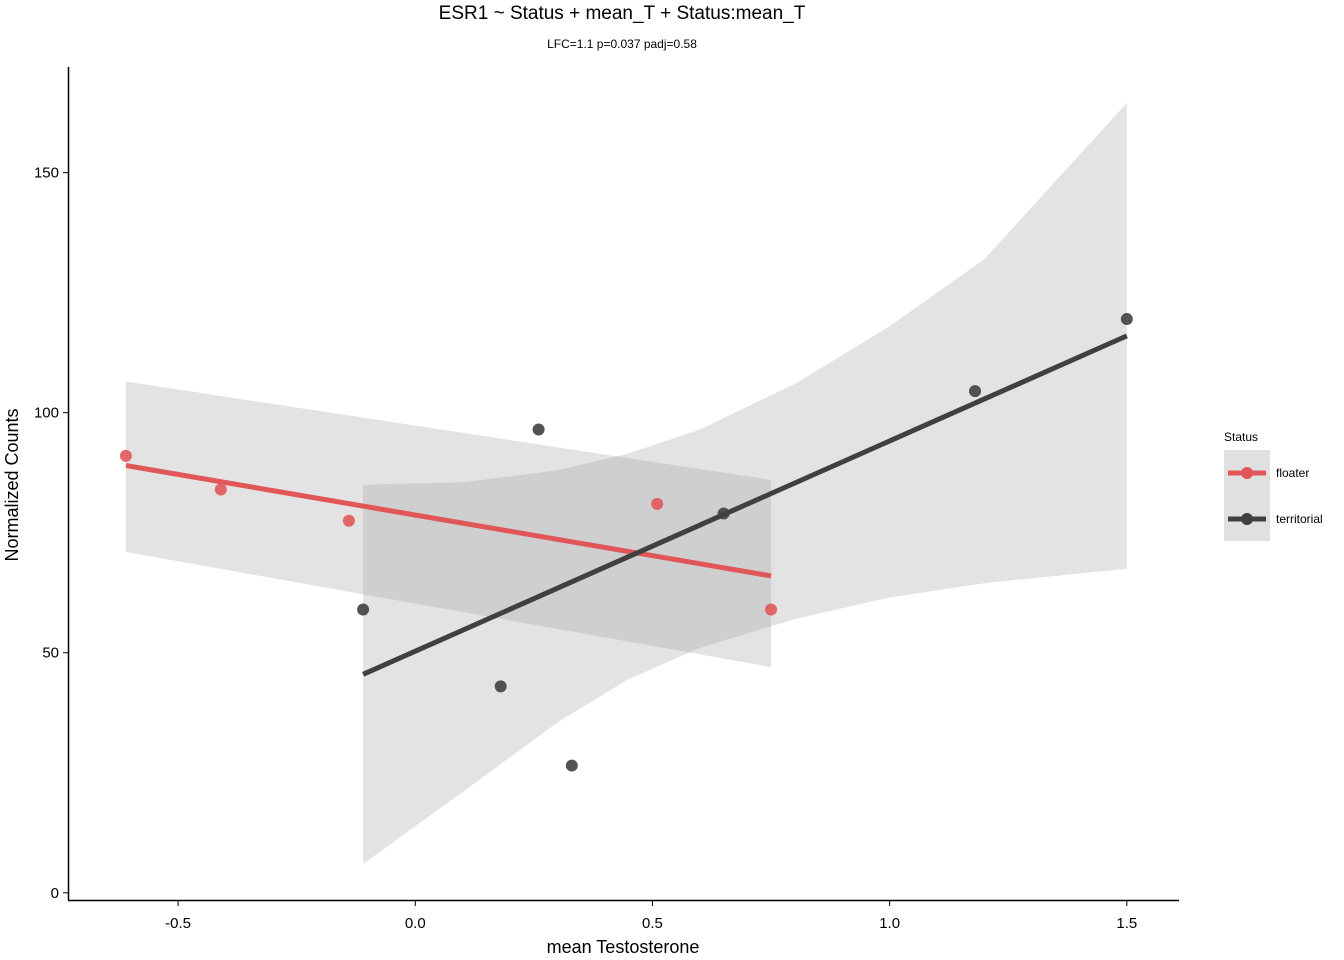  I want to click on x-tick-label: -0.5, so click(178, 923).